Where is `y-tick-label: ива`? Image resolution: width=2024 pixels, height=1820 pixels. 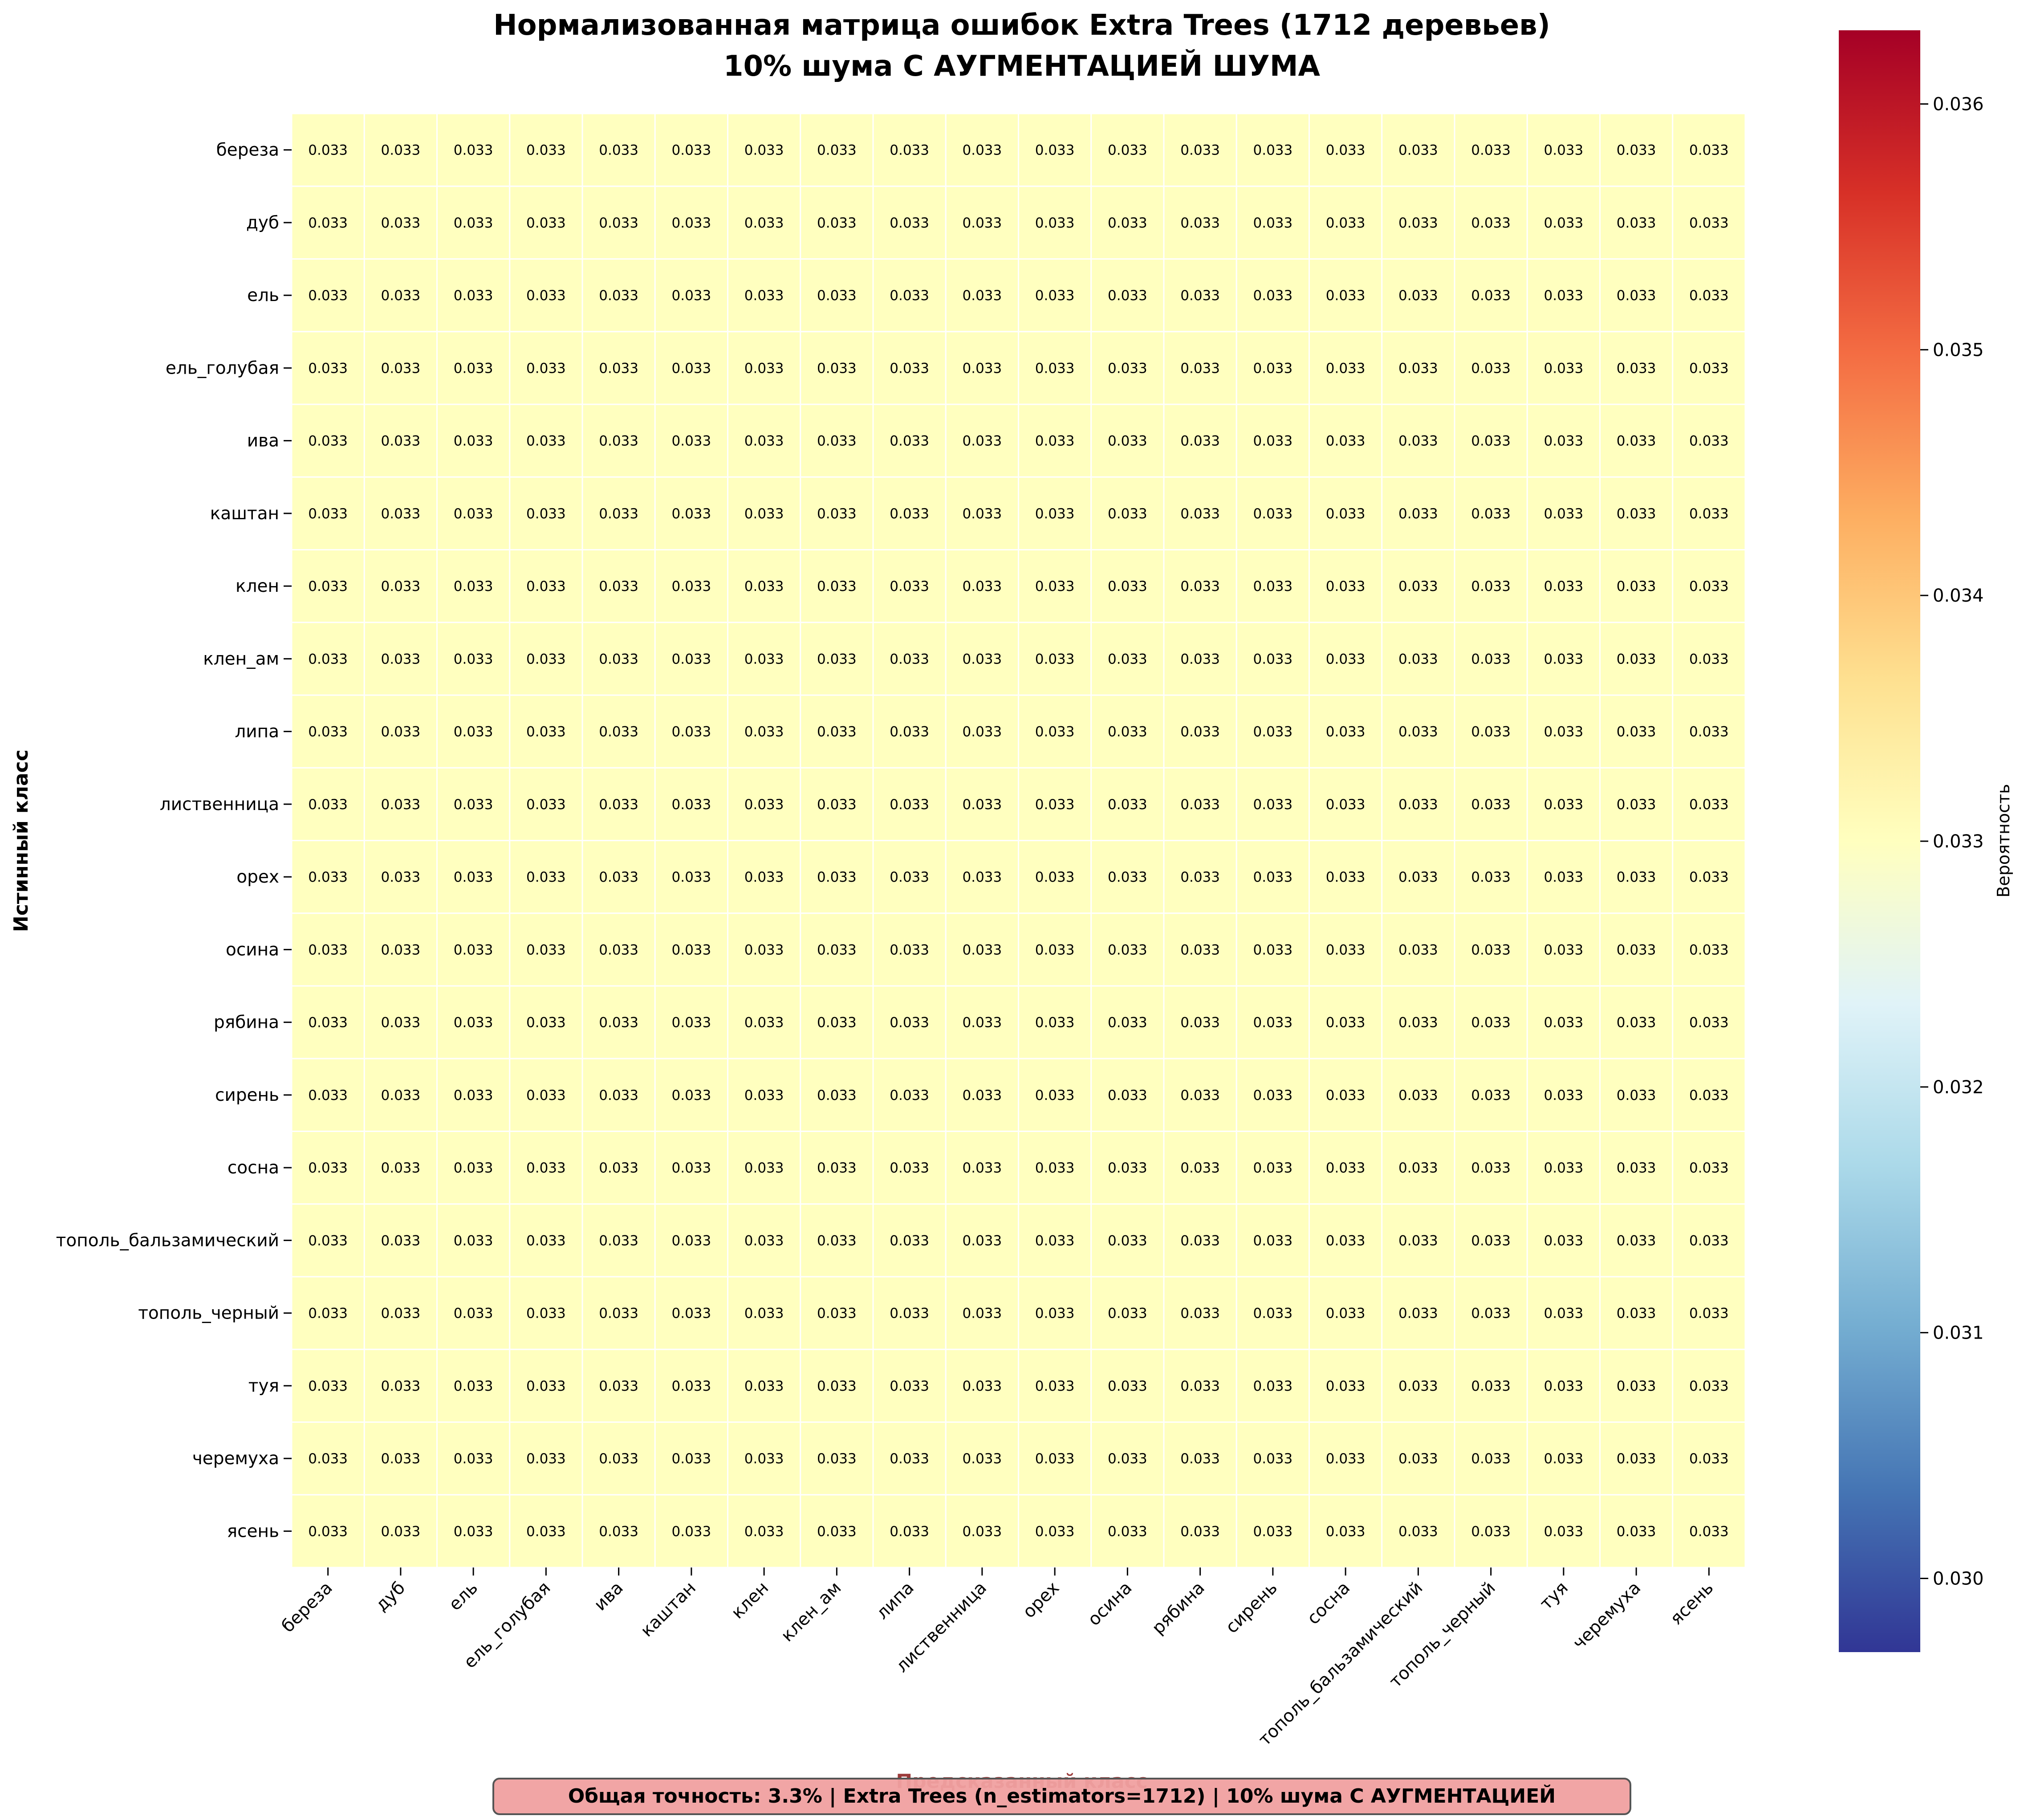 y-tick-label: ива is located at coordinates (263, 441).